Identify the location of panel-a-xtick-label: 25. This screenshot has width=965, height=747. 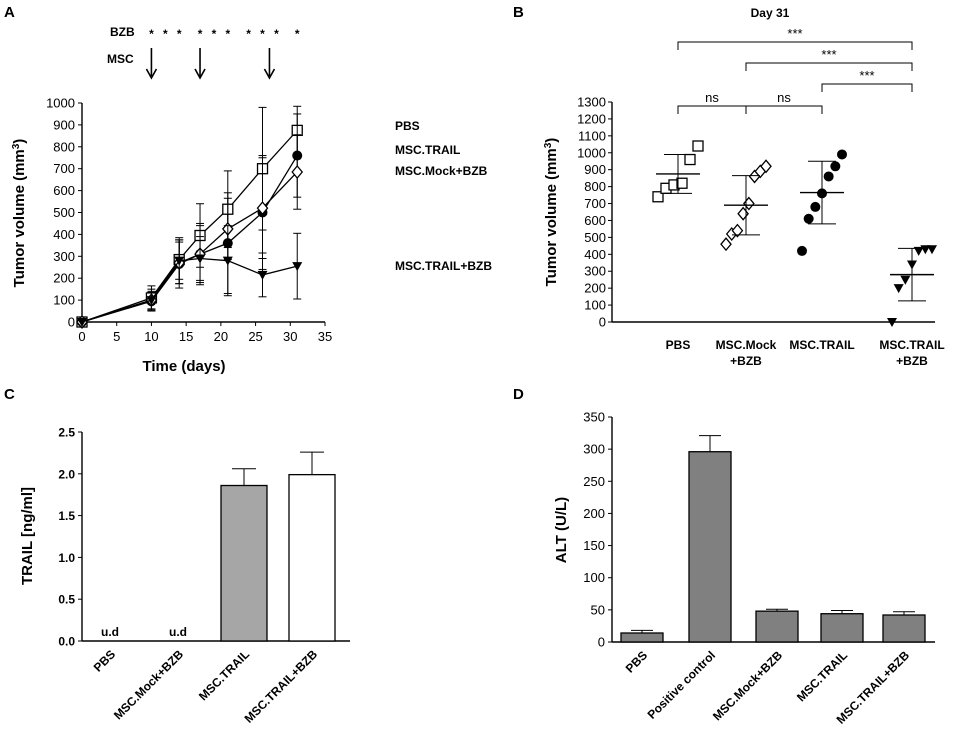
(255, 336).